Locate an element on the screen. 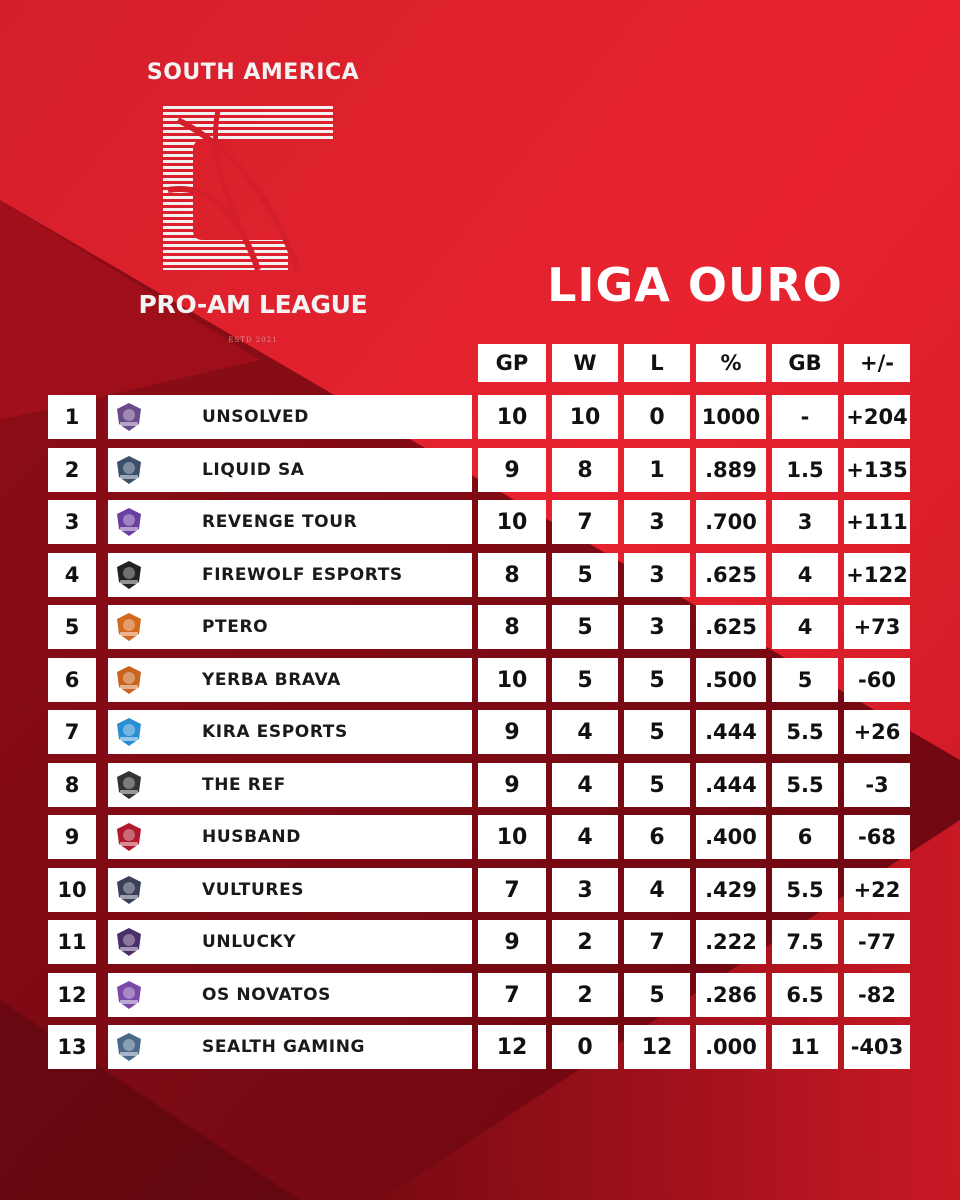 This screenshot has width=960, height=1200. games-behind-cell: 6.5 is located at coordinates (805, 995).